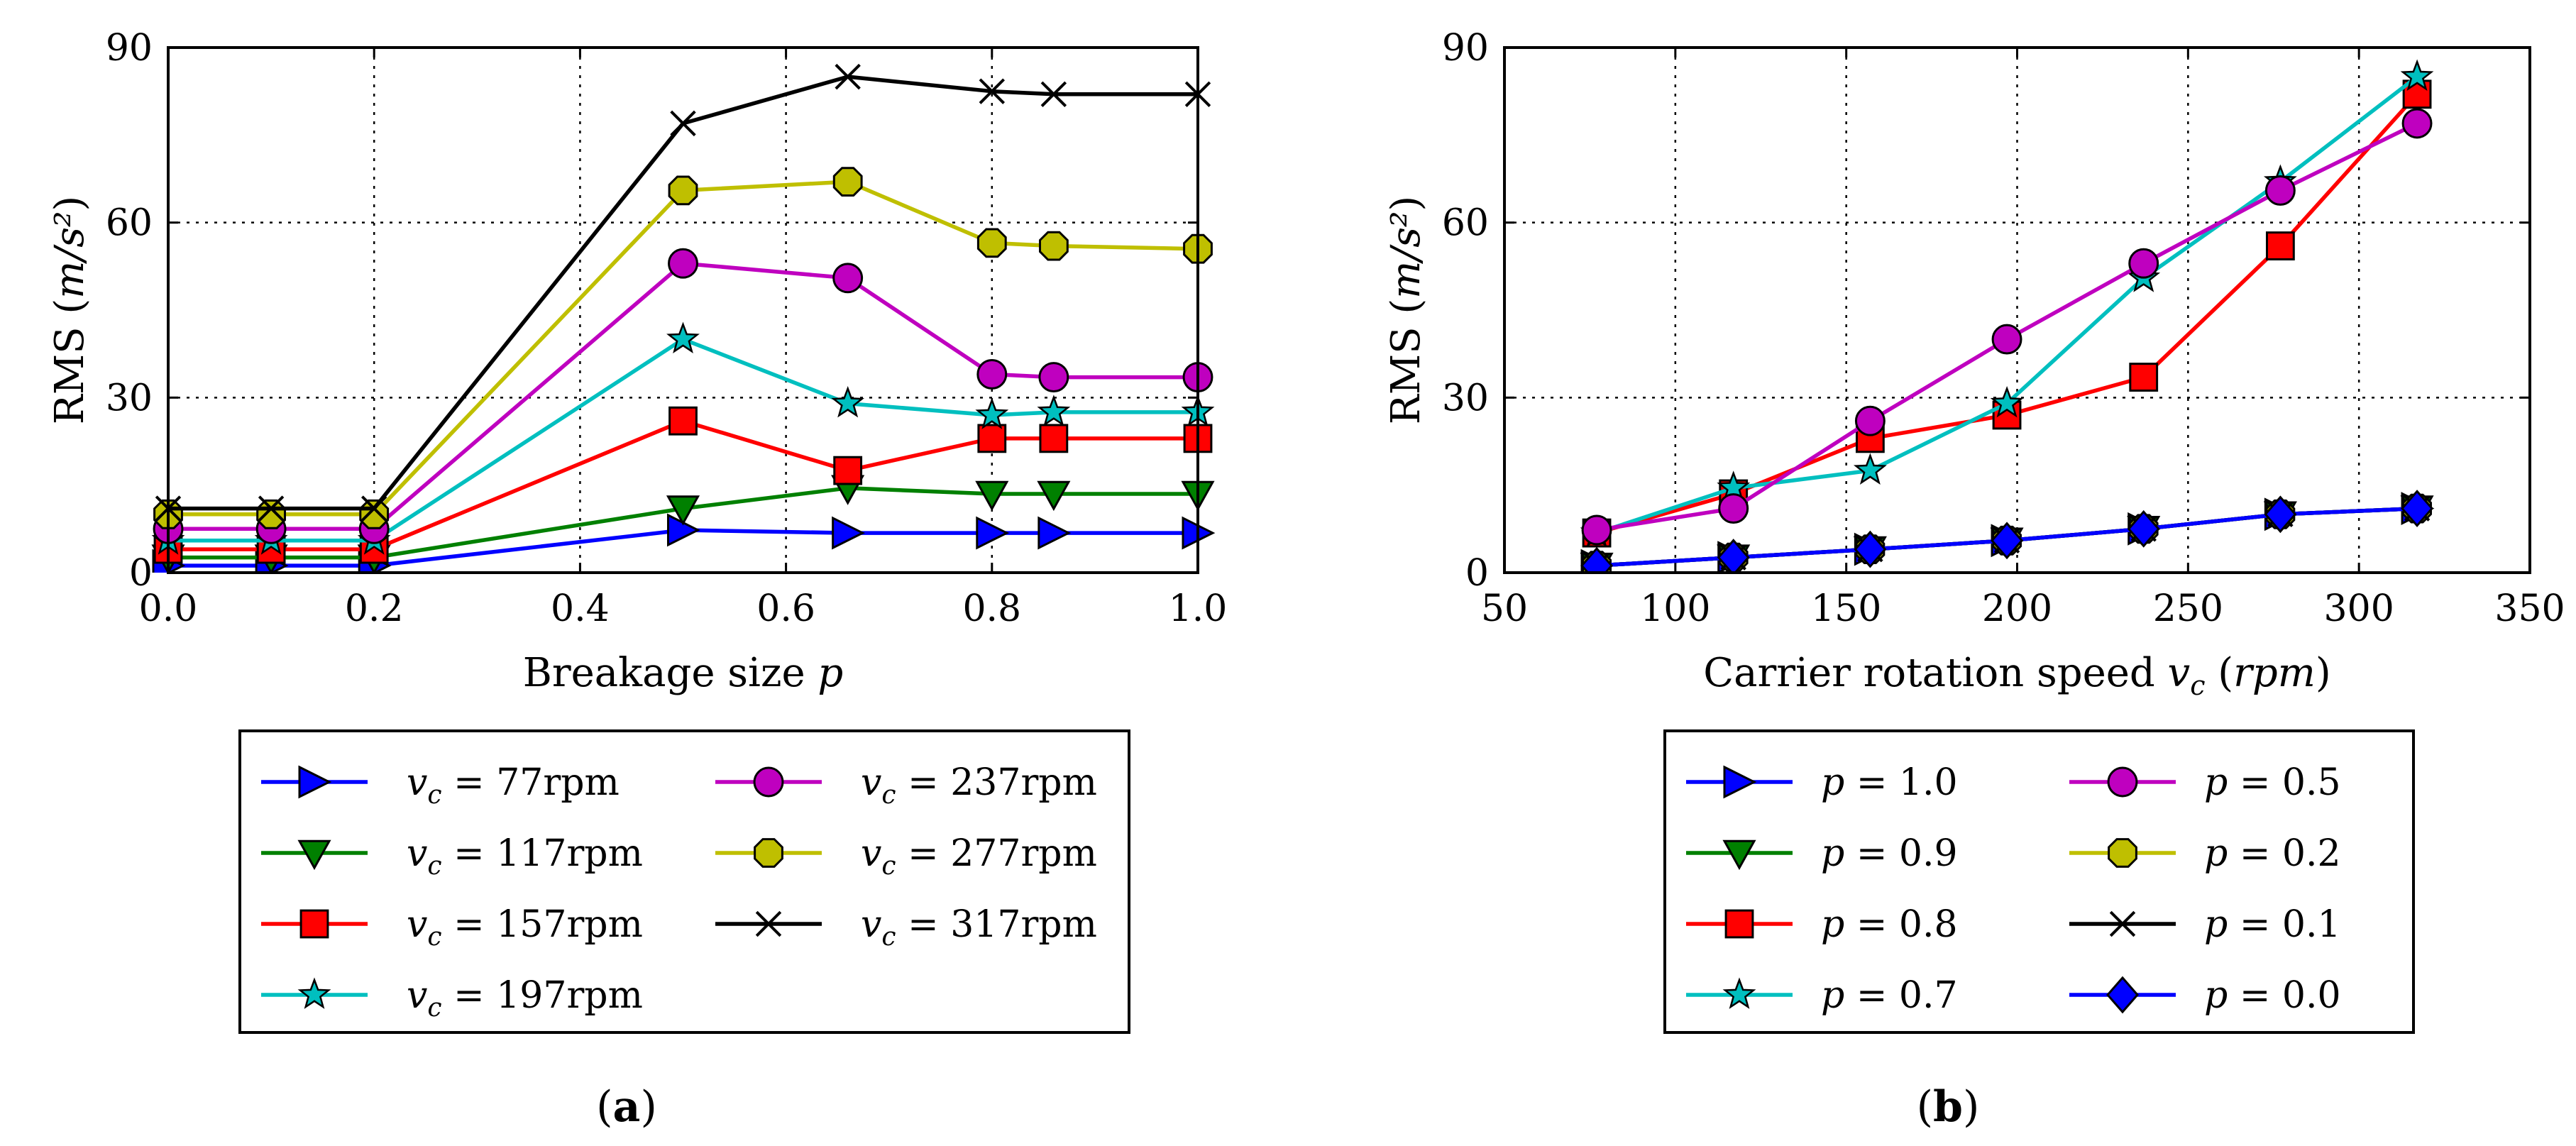  I want to click on panel-label: (b), so click(1948, 1107).